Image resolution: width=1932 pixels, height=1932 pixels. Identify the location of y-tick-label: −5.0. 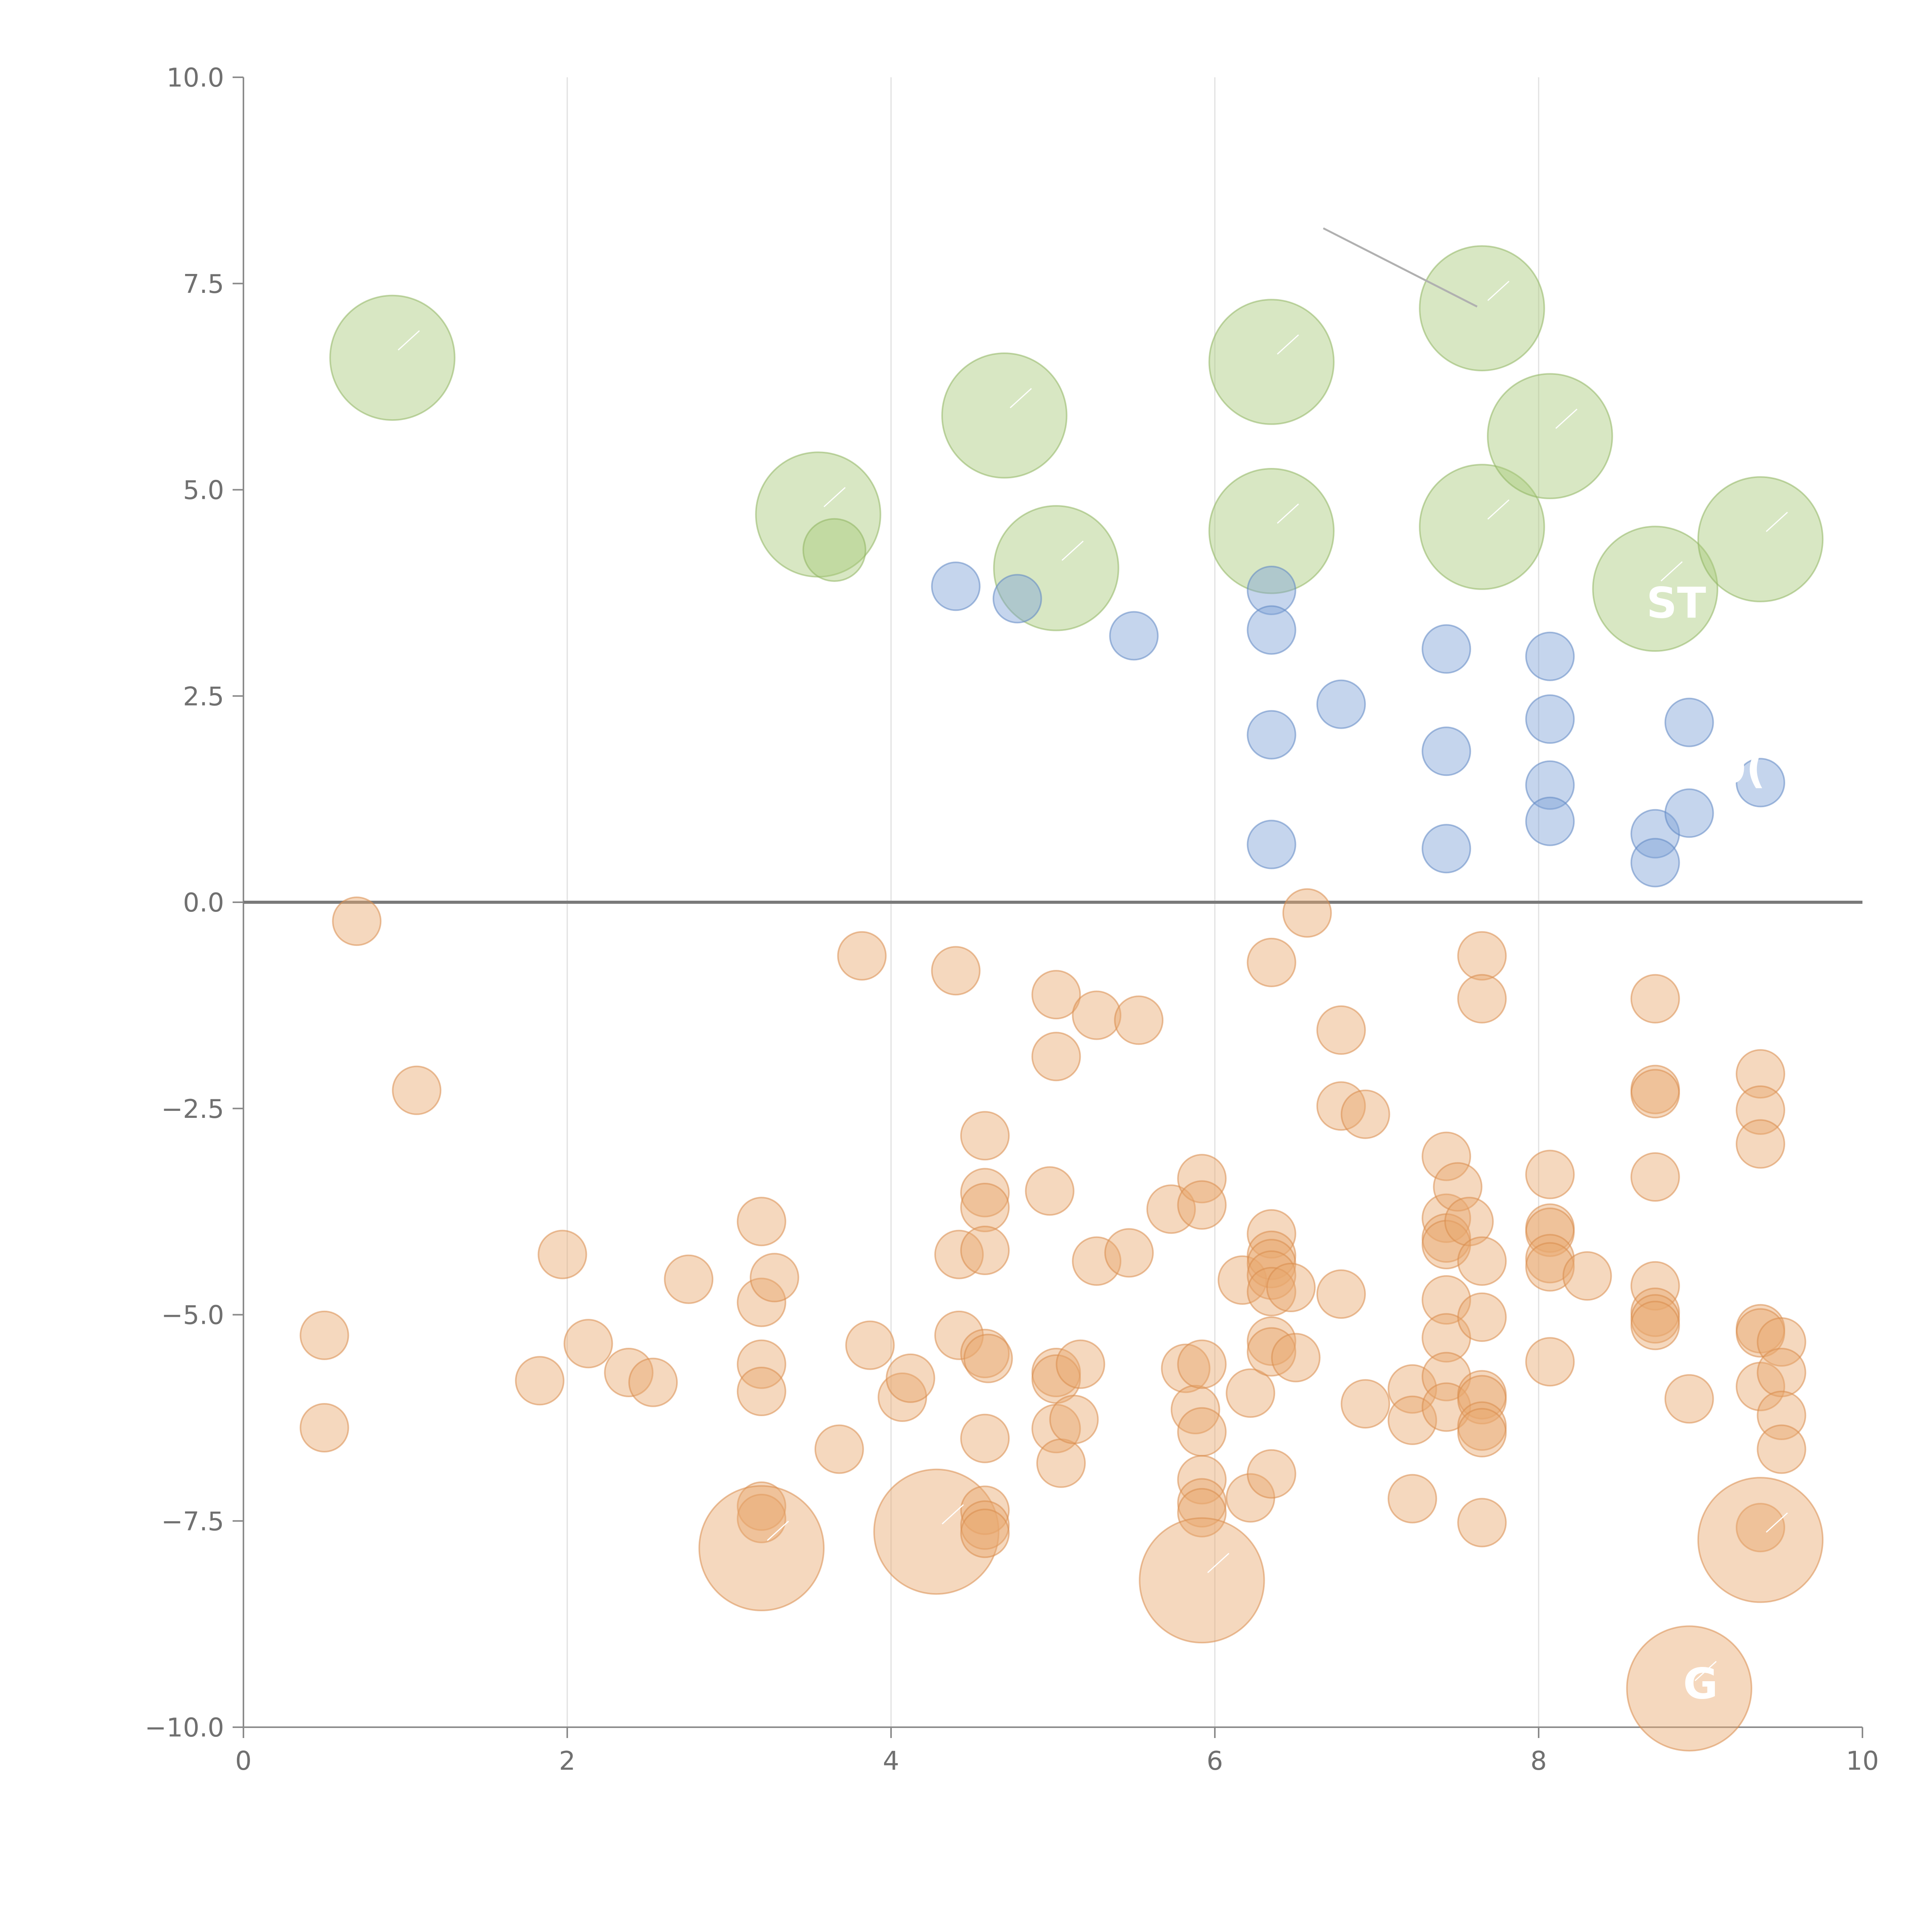
(192, 1315).